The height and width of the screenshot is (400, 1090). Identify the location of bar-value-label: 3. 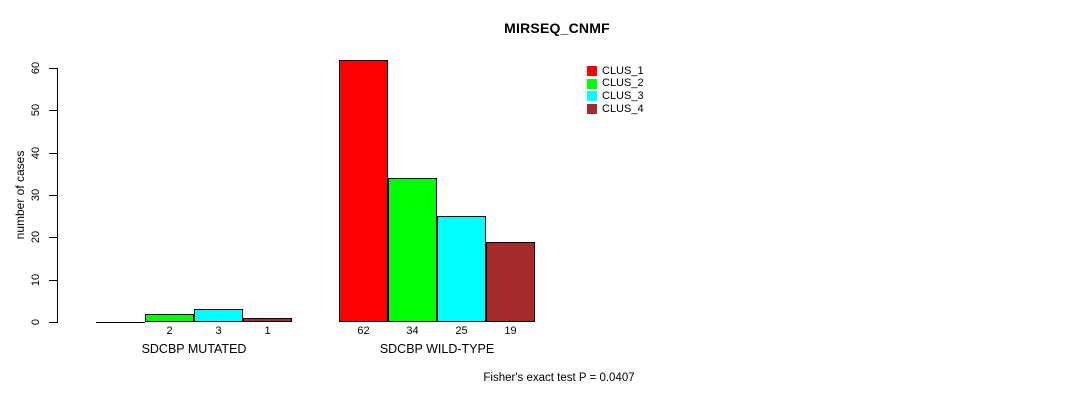
(218, 331).